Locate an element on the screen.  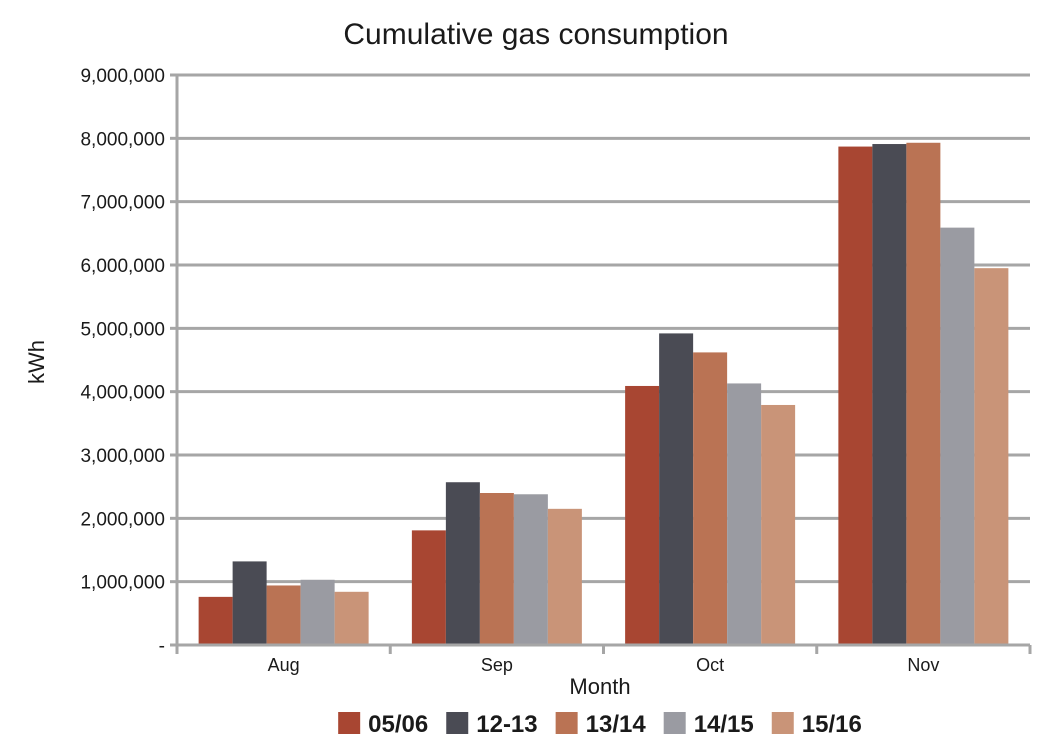
x-tick-label: Sep is located at coordinates (497, 665).